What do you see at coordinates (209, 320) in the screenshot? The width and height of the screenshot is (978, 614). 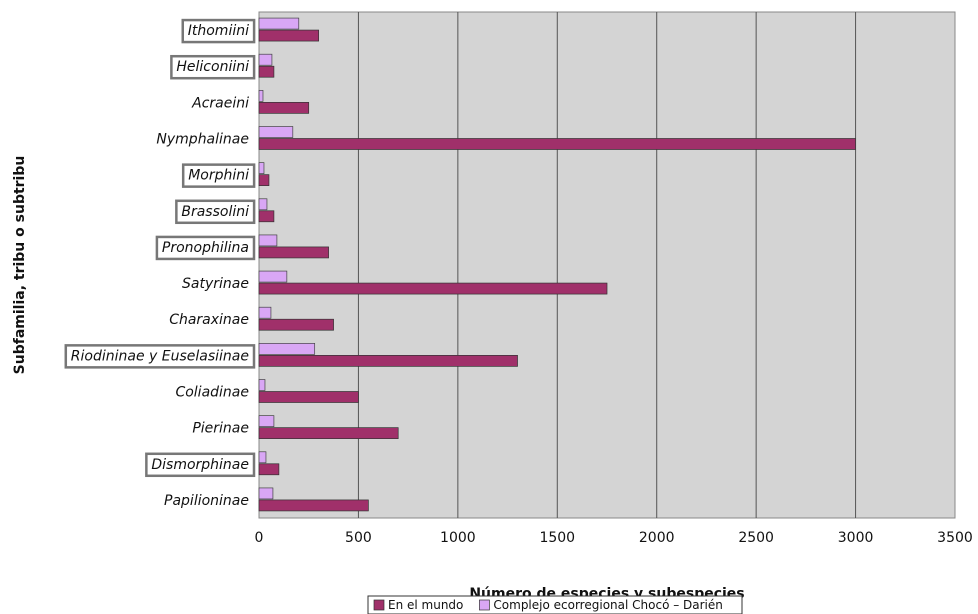 I see `category-label: Charaxinae` at bounding box center [209, 320].